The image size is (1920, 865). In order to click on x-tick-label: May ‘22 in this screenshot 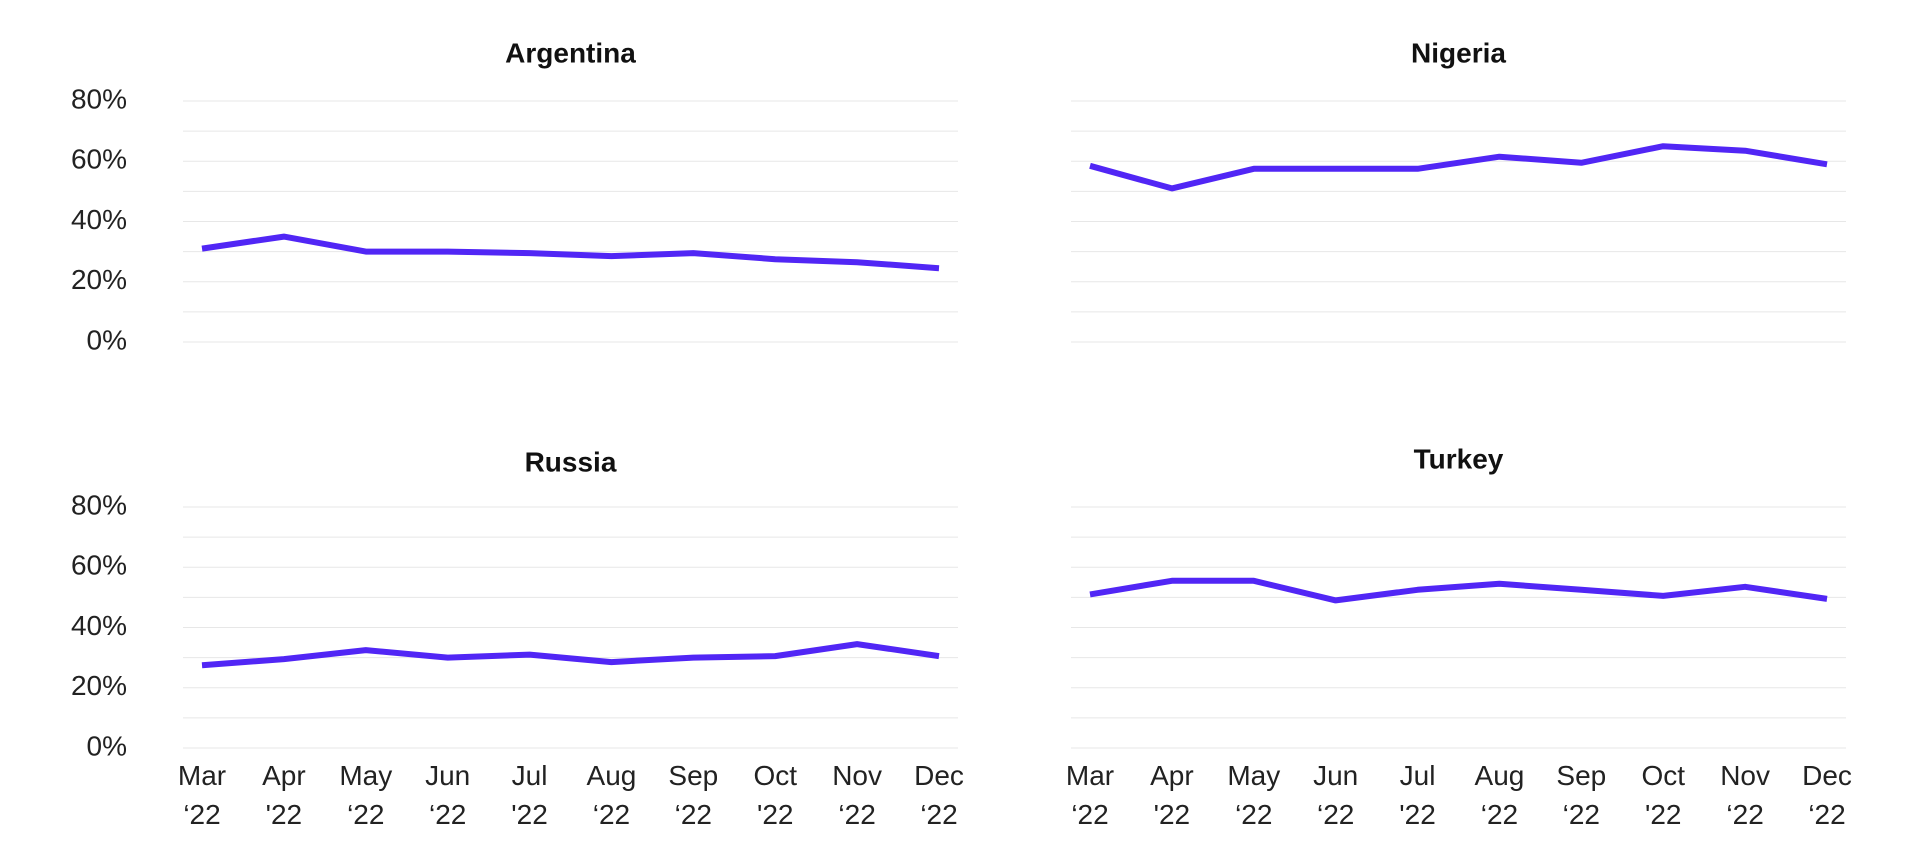, I will do `click(1253, 795)`.